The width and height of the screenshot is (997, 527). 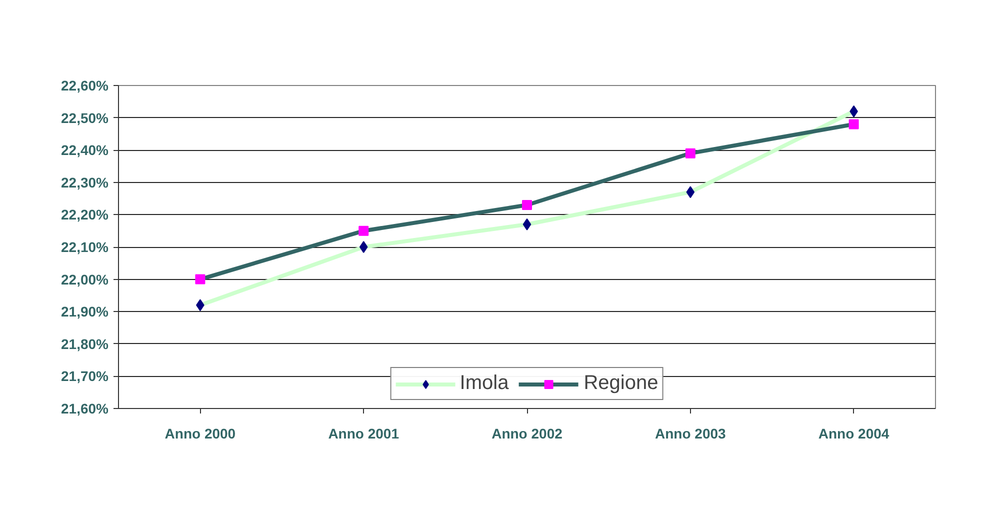 What do you see at coordinates (85, 214) in the screenshot?
I see `y-tick-label: 22,20%` at bounding box center [85, 214].